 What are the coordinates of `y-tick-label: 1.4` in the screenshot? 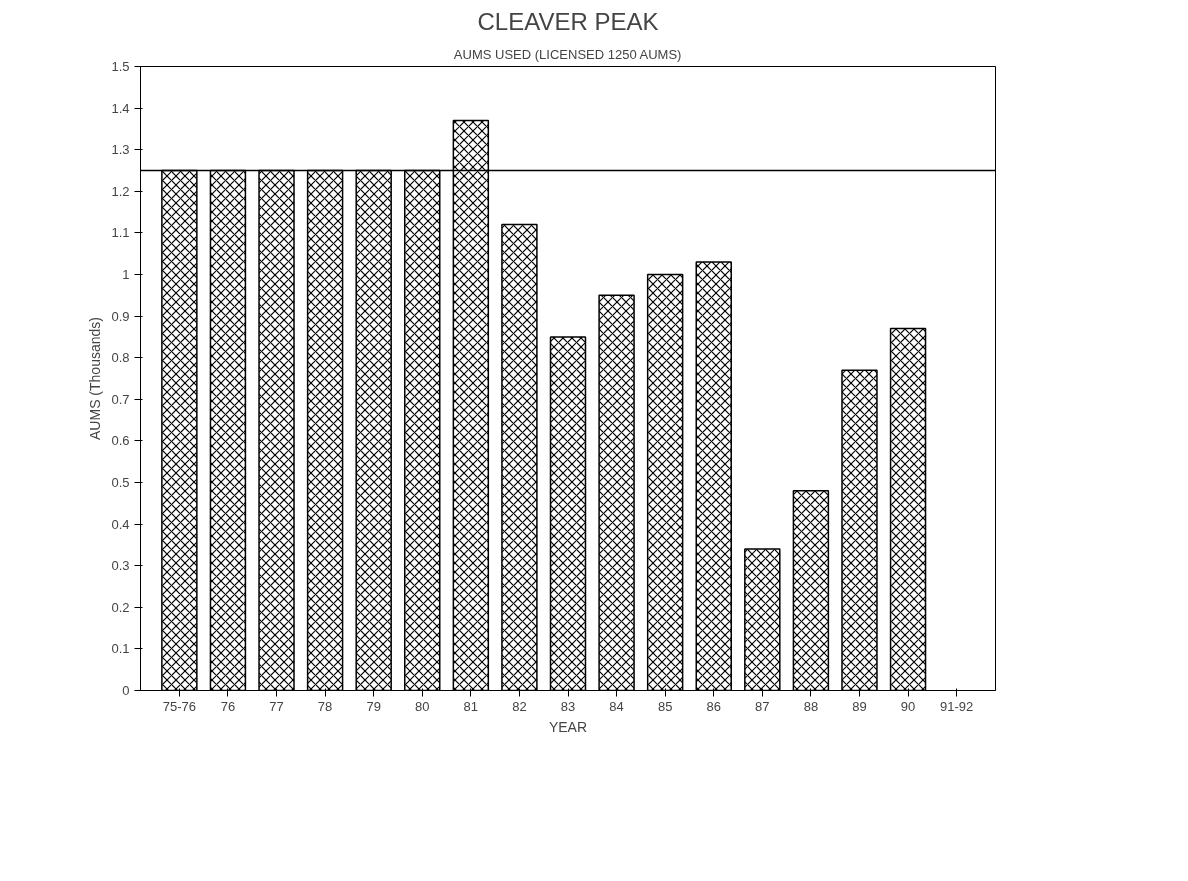 It's located at (120, 108).